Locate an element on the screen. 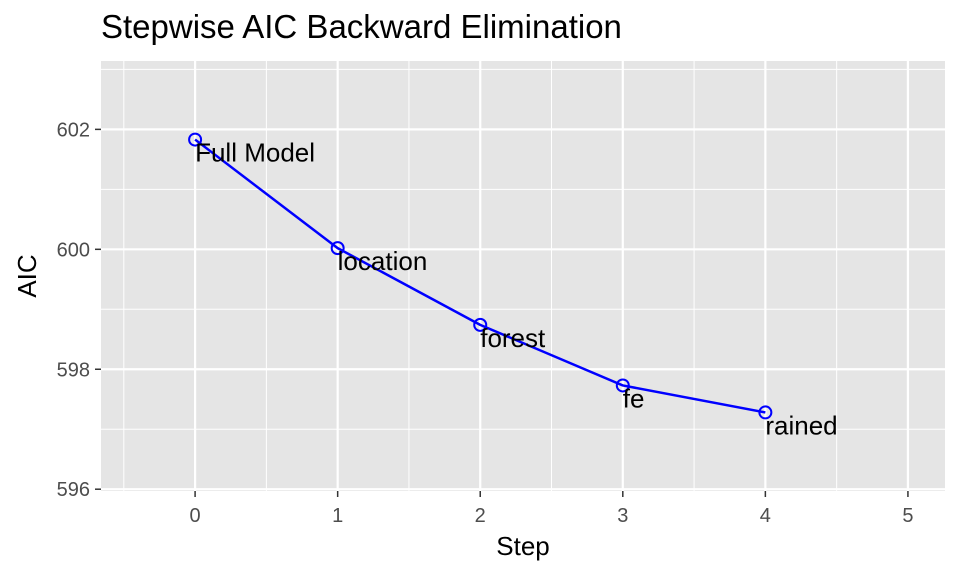  y-tick-label: 602 is located at coordinates (73, 130).